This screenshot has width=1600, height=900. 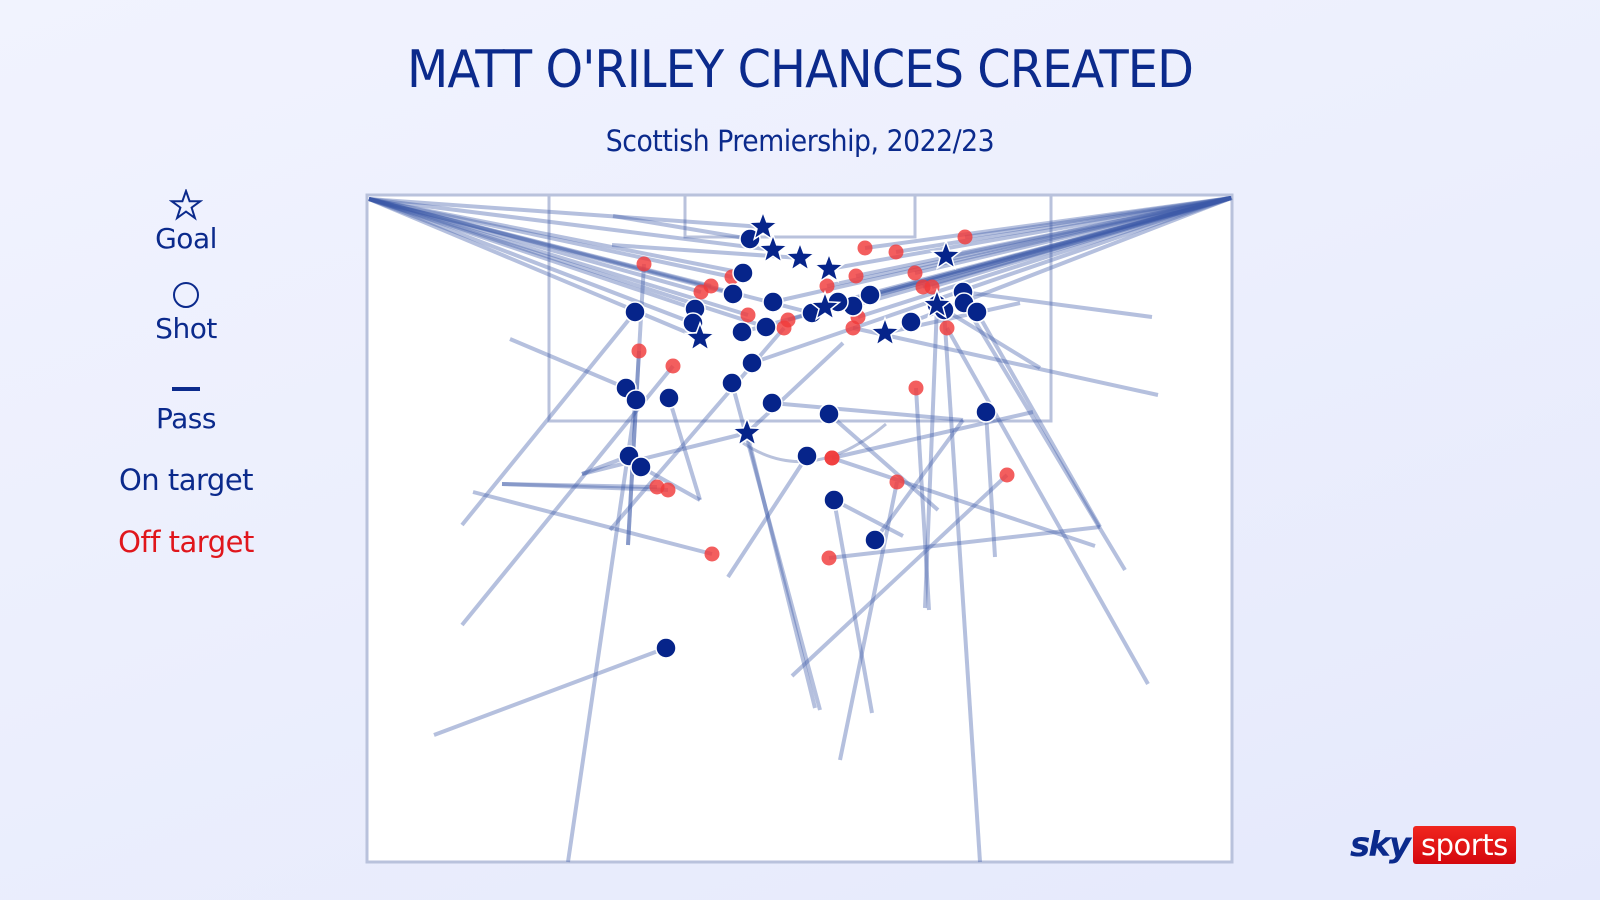 What do you see at coordinates (1464, 845) in the screenshot?
I see `logo-sports: sports` at bounding box center [1464, 845].